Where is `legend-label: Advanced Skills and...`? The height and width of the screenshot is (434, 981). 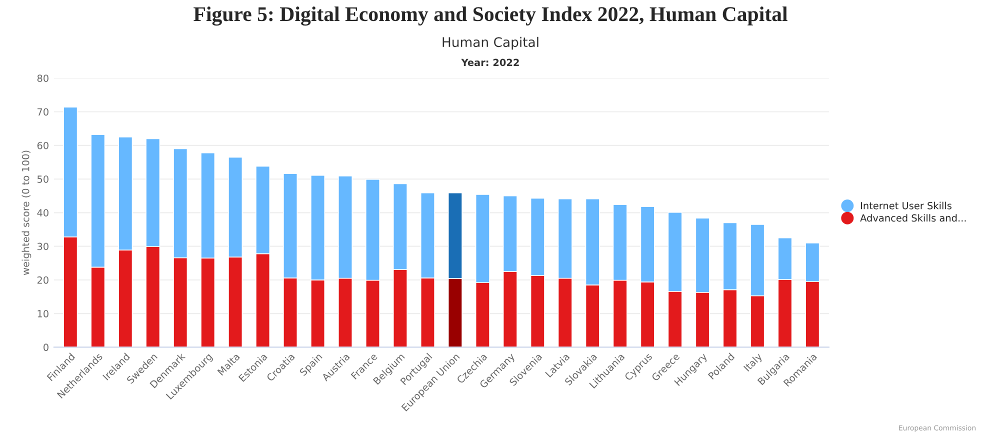 legend-label: Advanced Skills and... is located at coordinates (913, 218).